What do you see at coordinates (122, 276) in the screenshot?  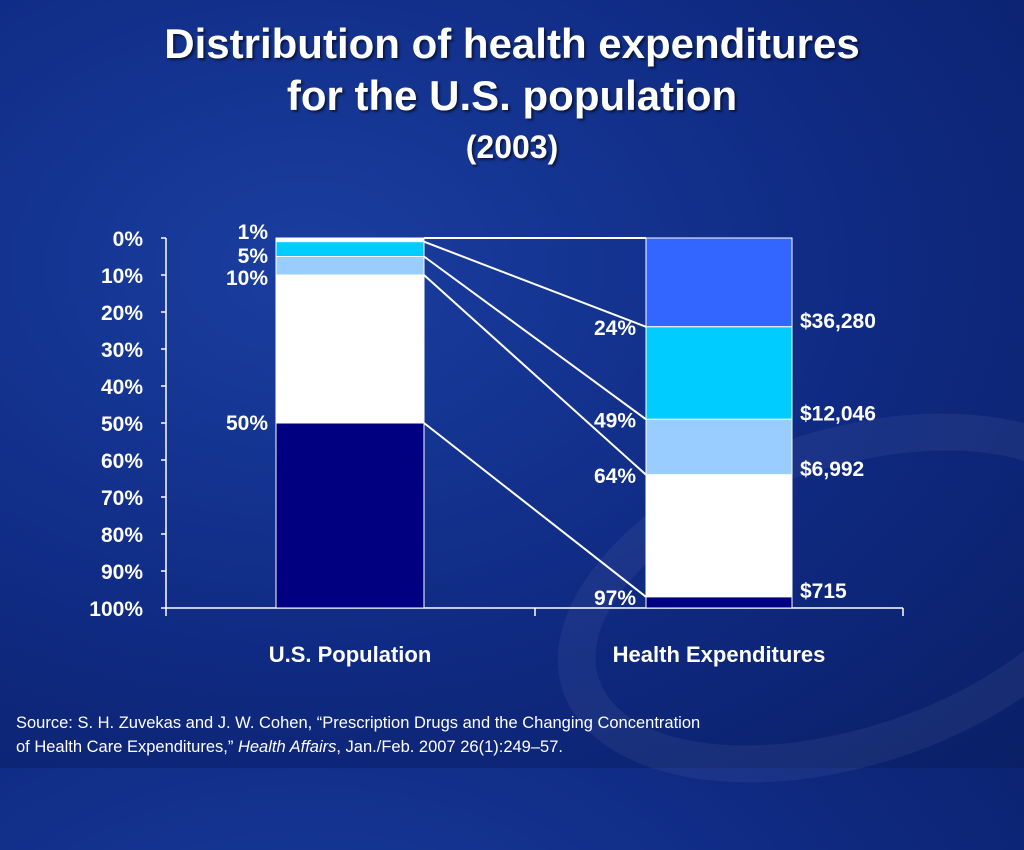 I see `y-tick-label: 10%` at bounding box center [122, 276].